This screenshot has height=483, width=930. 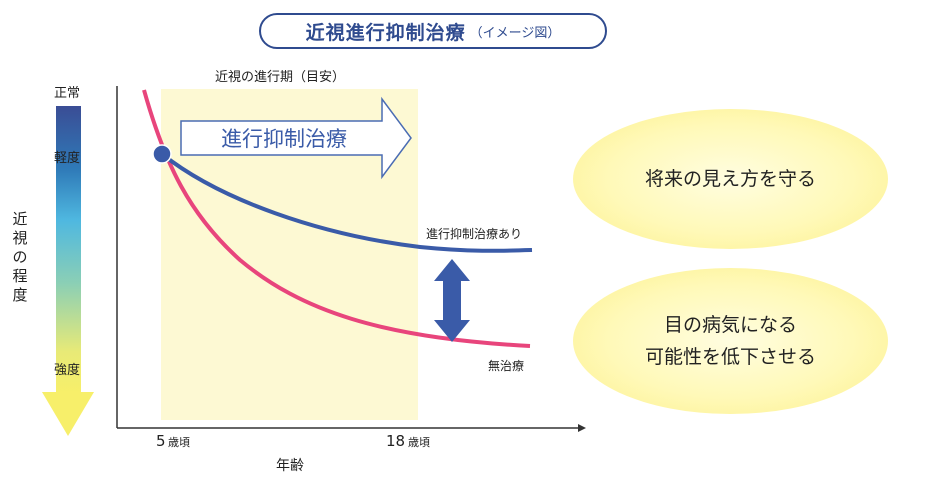 I want to click on x-tick-18: 18, so click(x=395, y=441).